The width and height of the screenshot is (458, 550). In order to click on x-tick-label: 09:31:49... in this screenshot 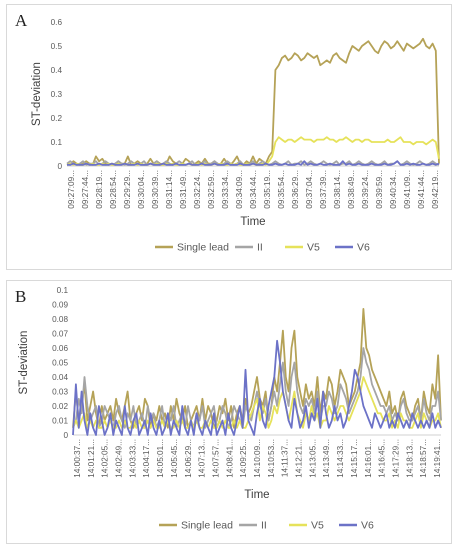, I will do `click(183, 189)`.